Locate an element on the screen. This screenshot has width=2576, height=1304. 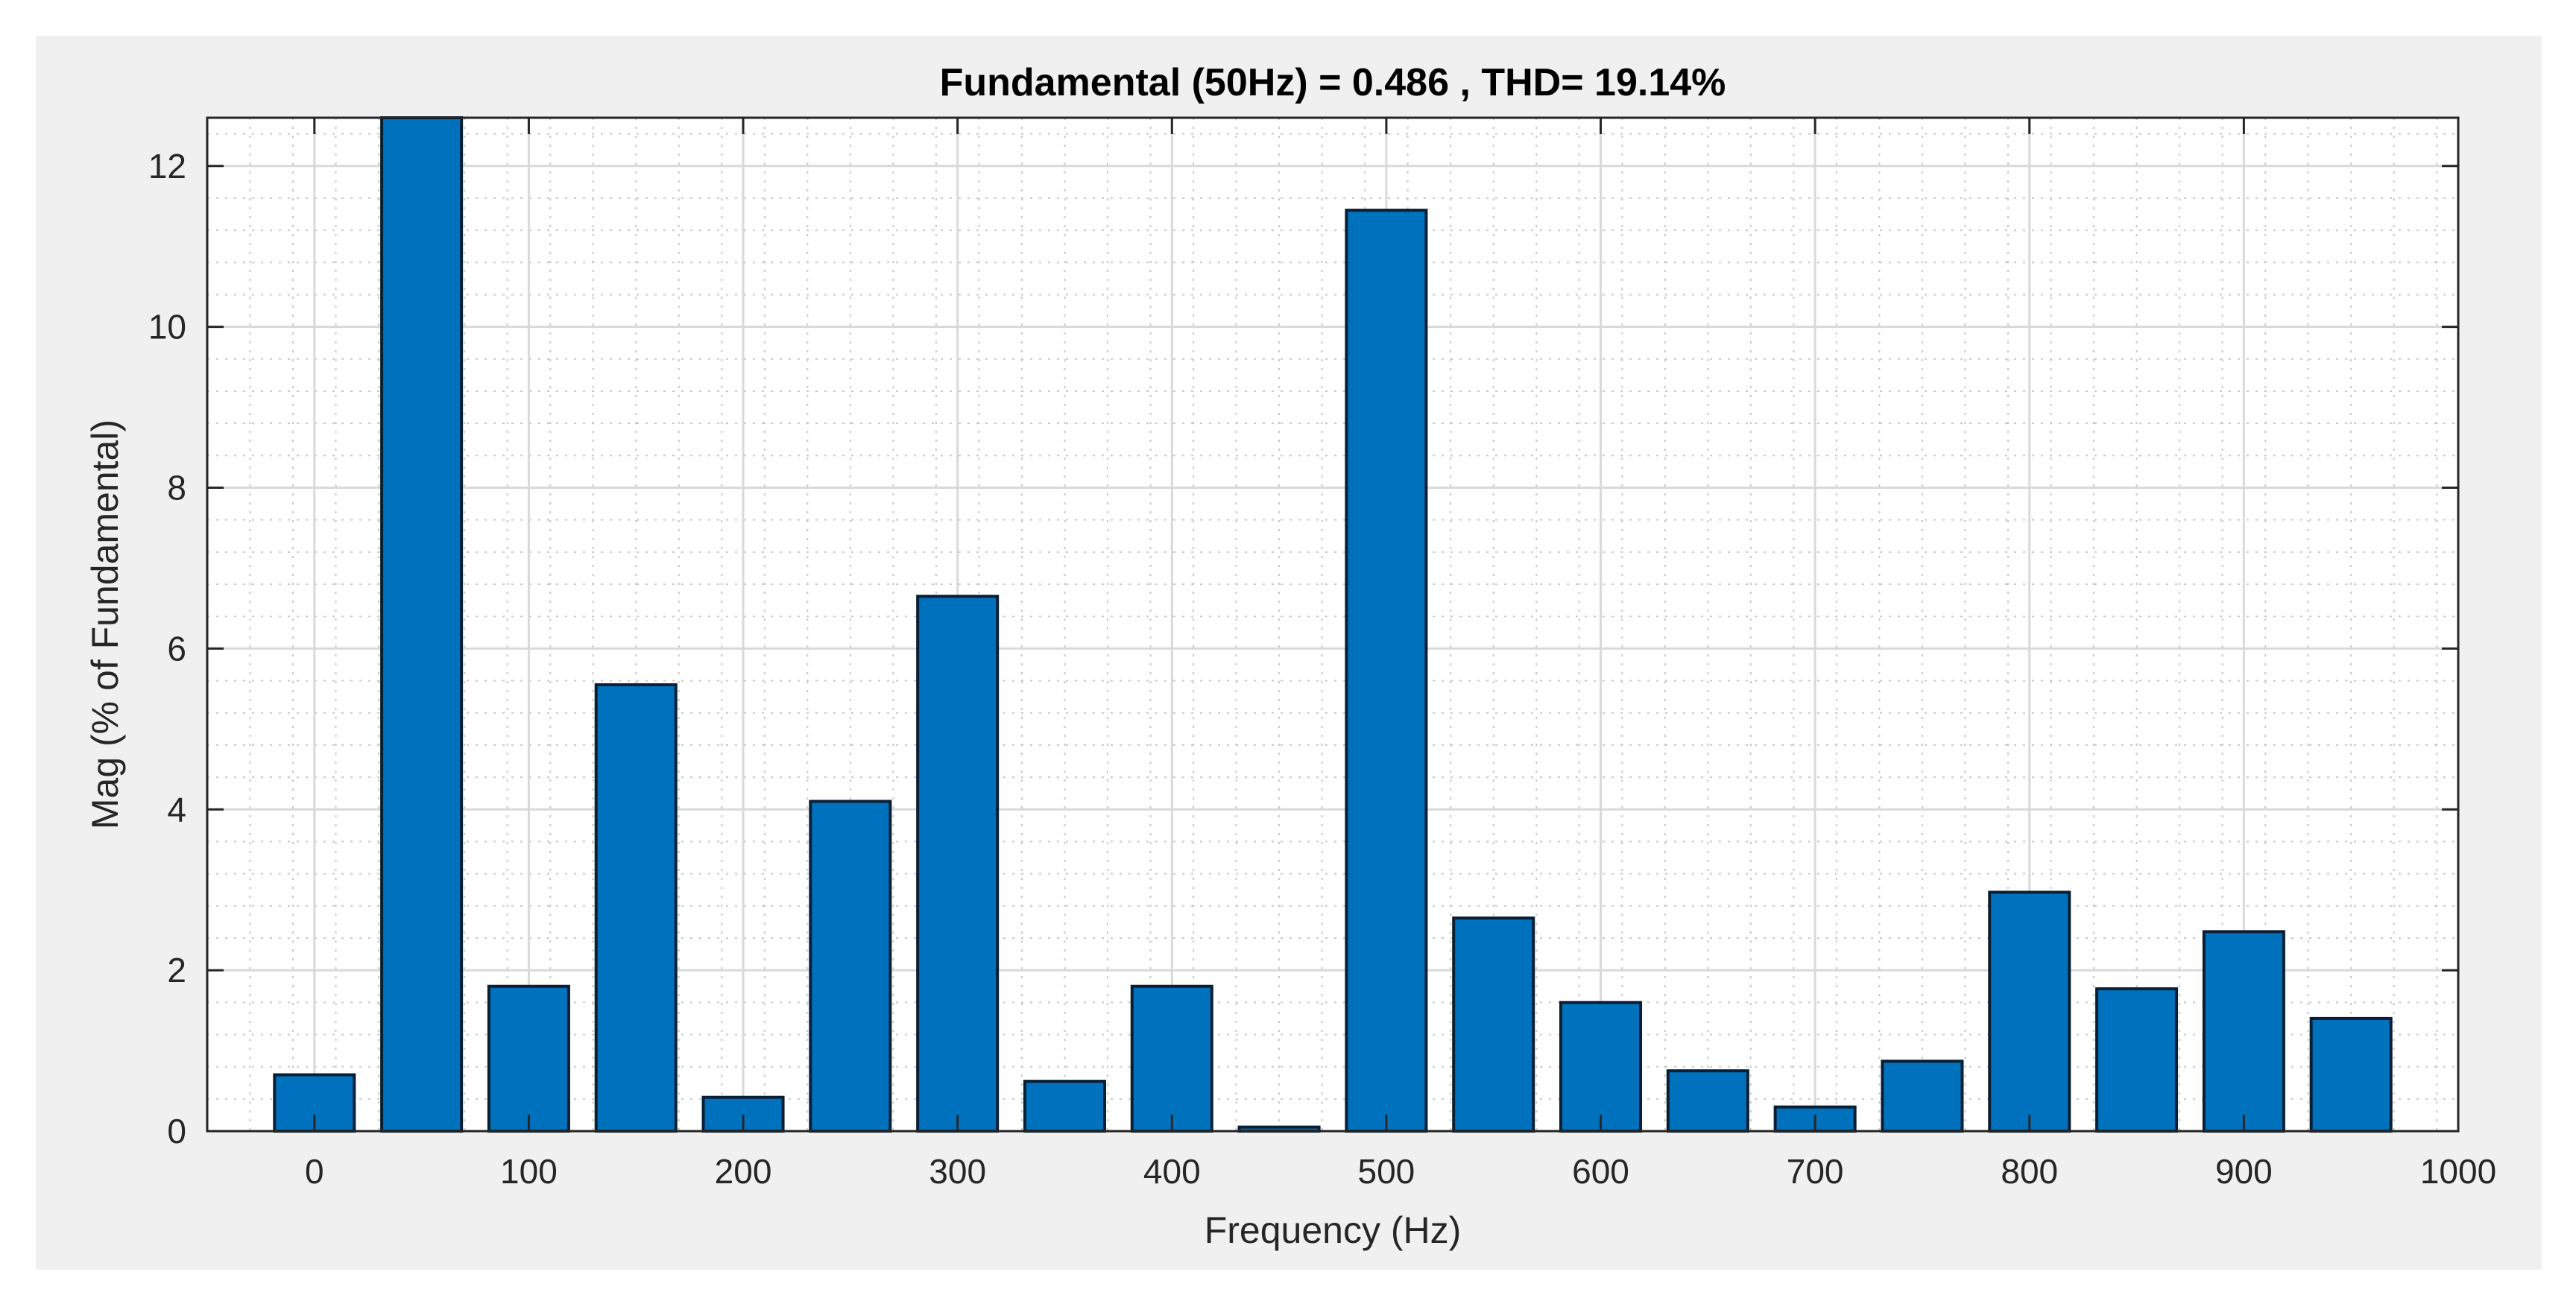
x-tick-label: 700 is located at coordinates (1815, 1171).